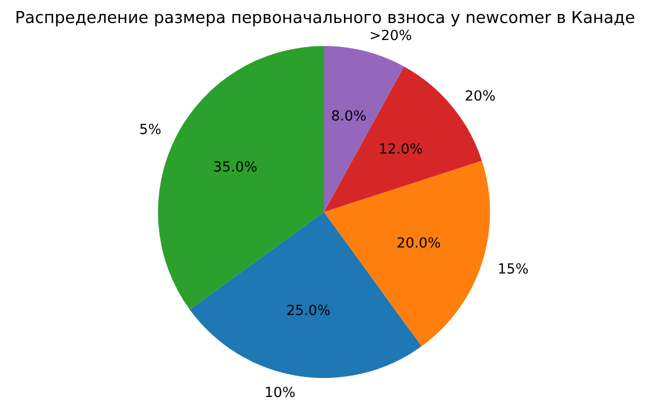  Describe the element at coordinates (390, 36) in the screenshot. I see `slice-label: >20%` at that location.